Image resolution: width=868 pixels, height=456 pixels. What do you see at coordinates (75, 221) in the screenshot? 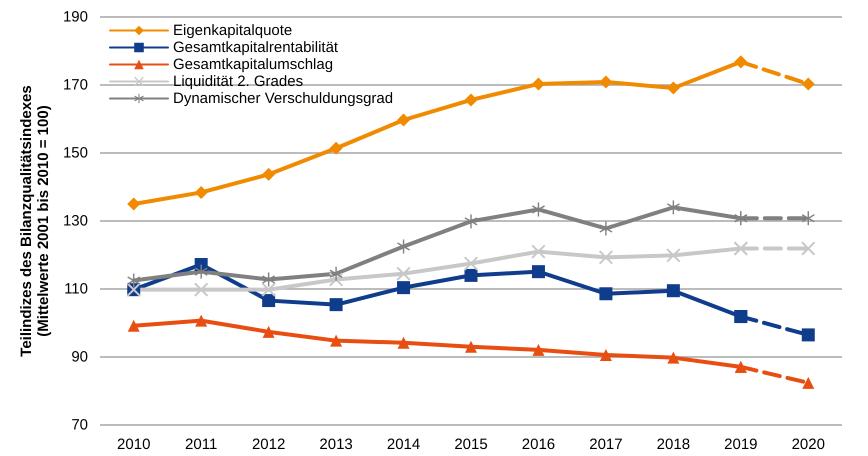
I see `y-tick-label: 130` at bounding box center [75, 221].